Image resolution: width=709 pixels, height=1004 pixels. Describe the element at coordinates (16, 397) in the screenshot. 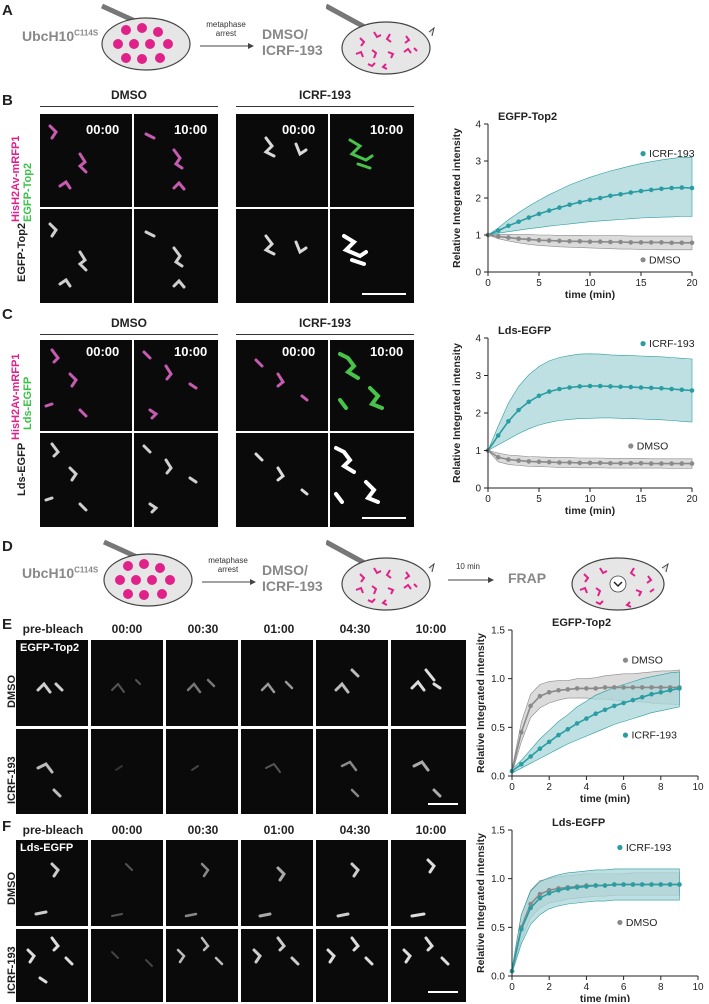

I see `row-label-his-c: HisH2Av-mRFP1` at that location.